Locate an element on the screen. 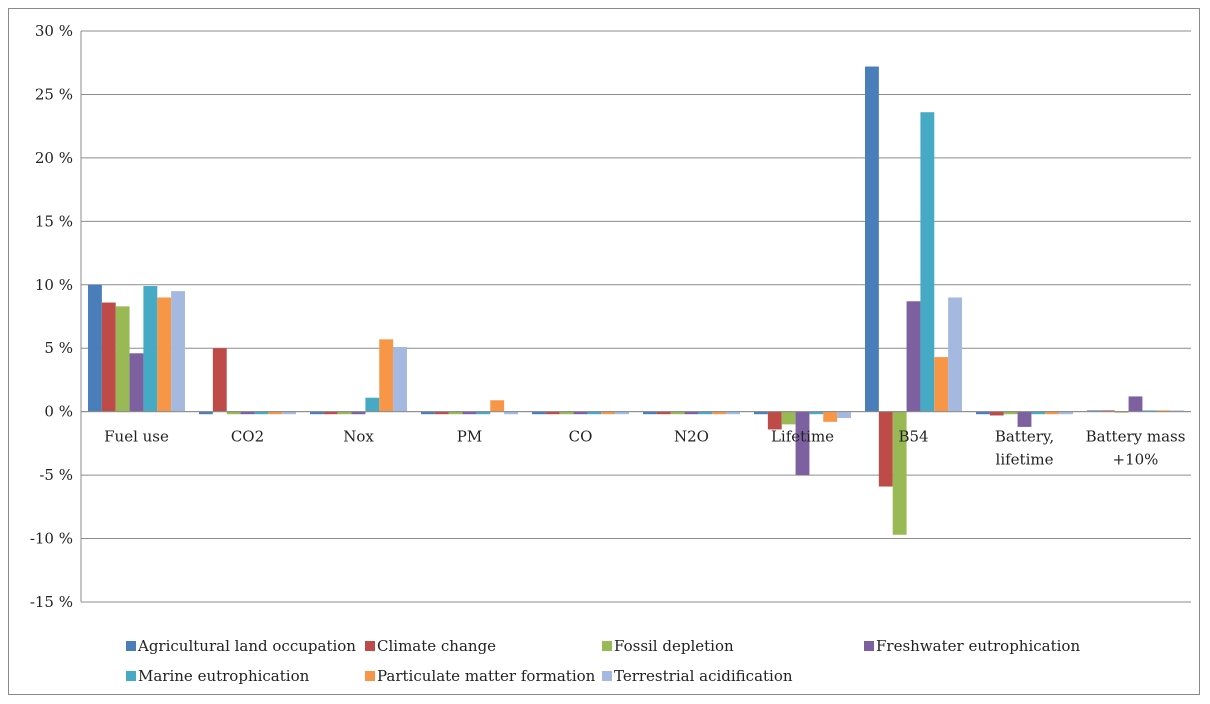  y-tick-label: 15 % is located at coordinates (54, 221).